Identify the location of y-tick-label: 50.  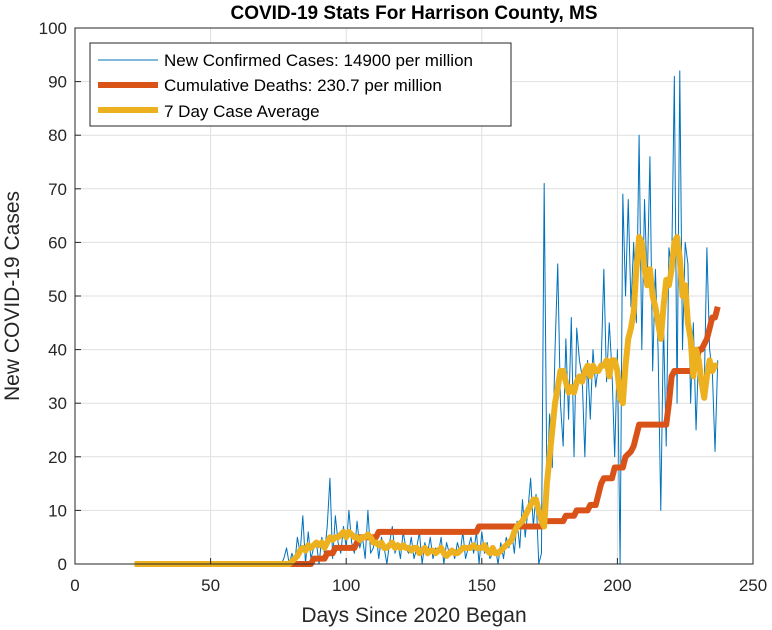
(57, 296).